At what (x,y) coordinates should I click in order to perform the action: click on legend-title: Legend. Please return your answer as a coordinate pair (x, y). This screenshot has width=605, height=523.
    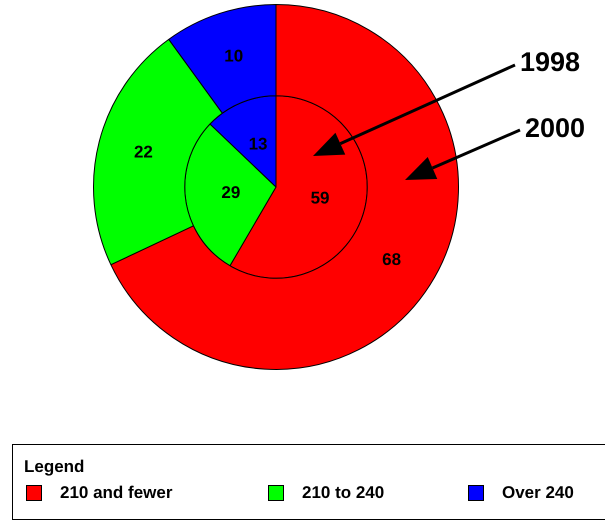
    Looking at the image, I should click on (54, 467).